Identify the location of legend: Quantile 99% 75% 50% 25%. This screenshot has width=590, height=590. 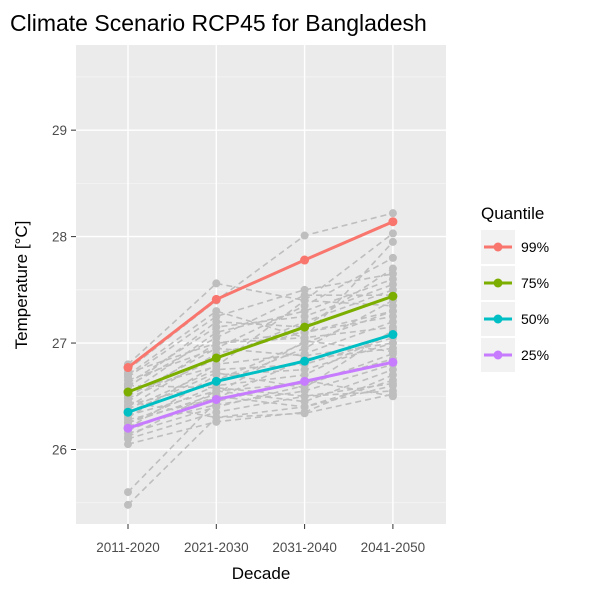
(515, 288).